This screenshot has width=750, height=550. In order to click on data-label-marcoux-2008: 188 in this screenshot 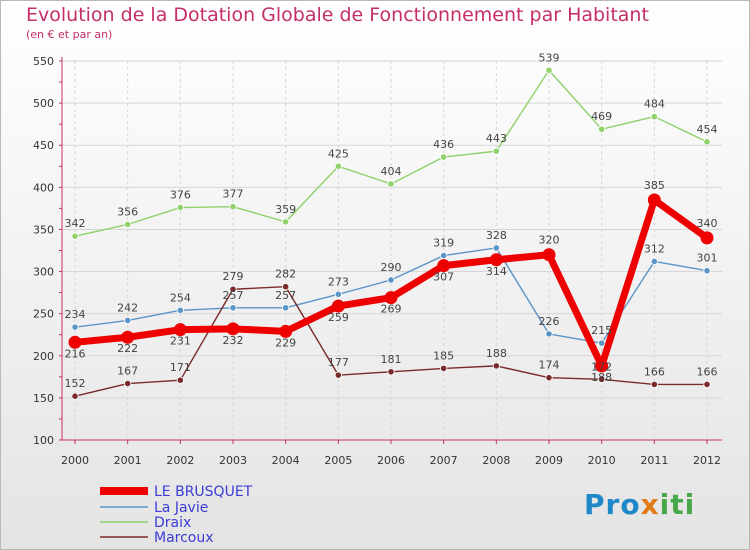, I will do `click(496, 353)`.